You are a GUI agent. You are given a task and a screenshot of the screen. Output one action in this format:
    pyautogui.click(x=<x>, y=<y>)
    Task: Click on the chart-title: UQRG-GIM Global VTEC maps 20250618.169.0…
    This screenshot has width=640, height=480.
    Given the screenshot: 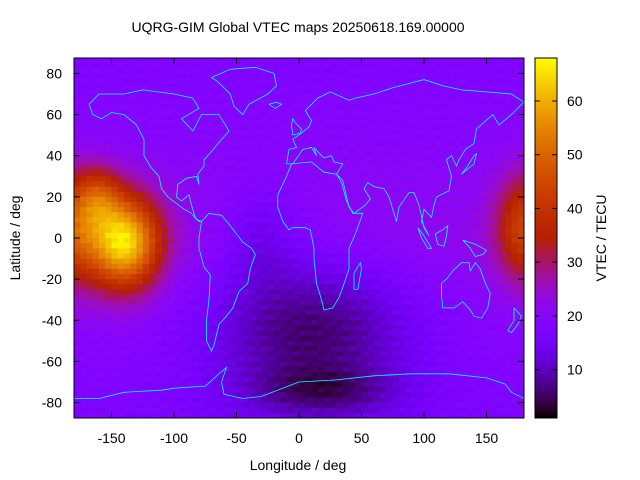 What is the action you would take?
    pyautogui.click(x=297, y=27)
    